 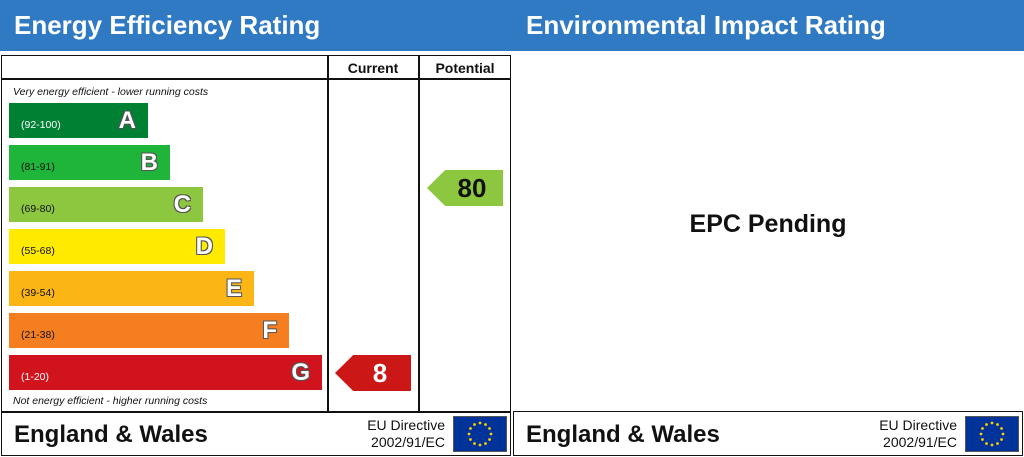 I want to click on directive-line-1-right: EU Directive, so click(x=918, y=425).